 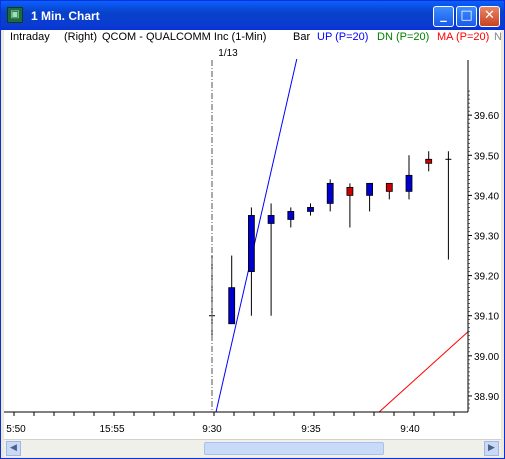 I want to click on x-tick-label: 15:55, so click(x=111, y=429).